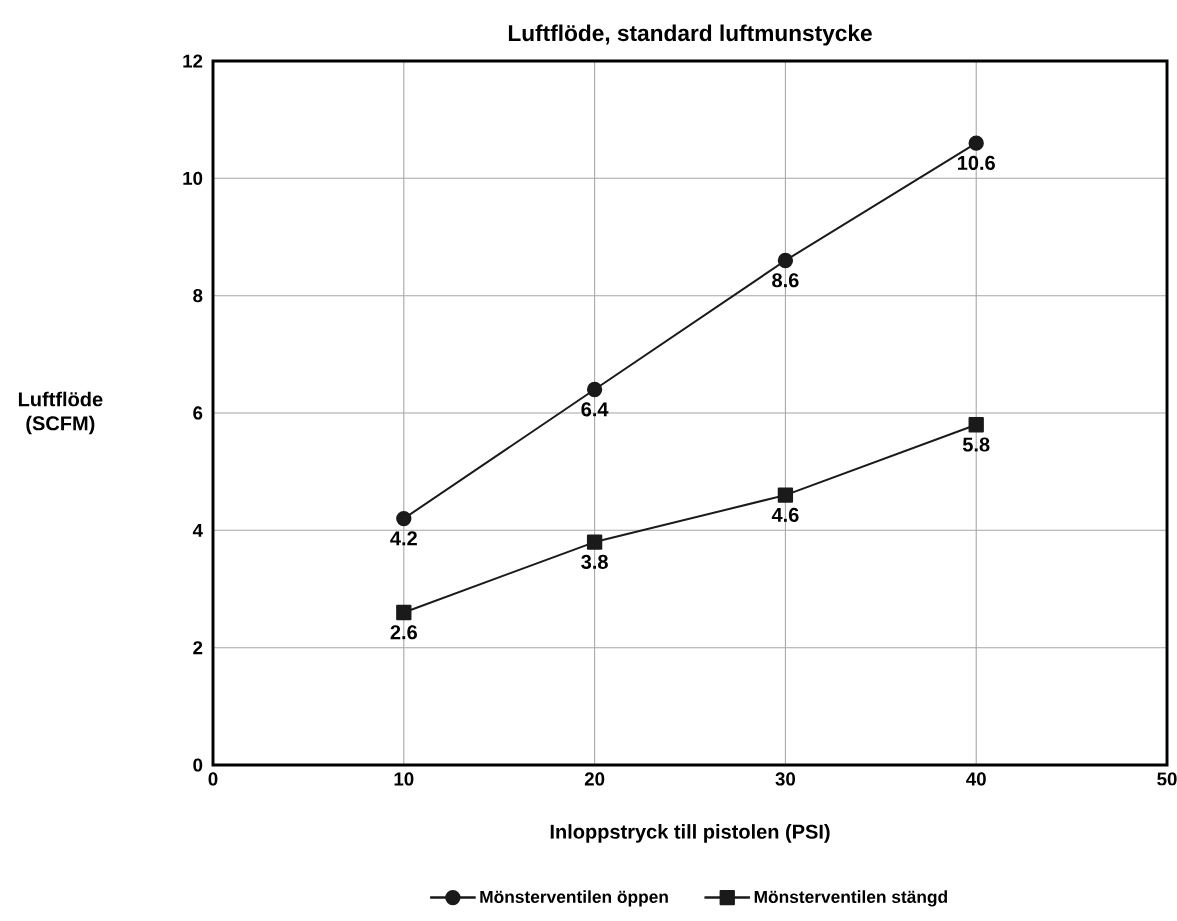  What do you see at coordinates (213, 779) in the screenshot?
I see `x-tick-label: 0` at bounding box center [213, 779].